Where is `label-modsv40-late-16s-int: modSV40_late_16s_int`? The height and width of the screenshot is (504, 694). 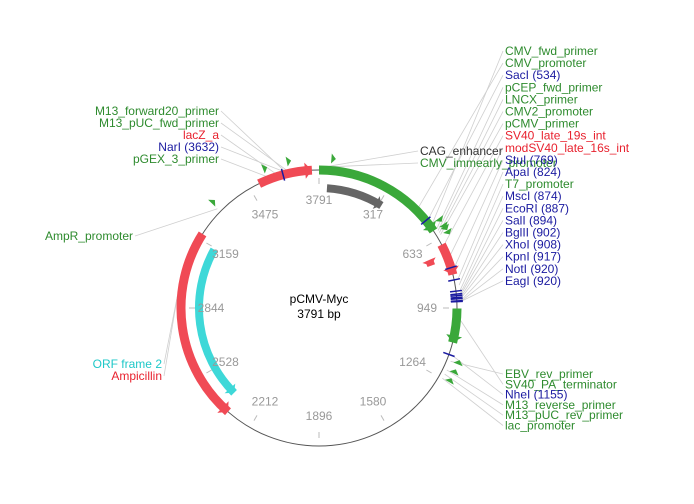
label-modsv40-late-16s-int: modSV40_late_16s_int is located at coordinates (567, 148).